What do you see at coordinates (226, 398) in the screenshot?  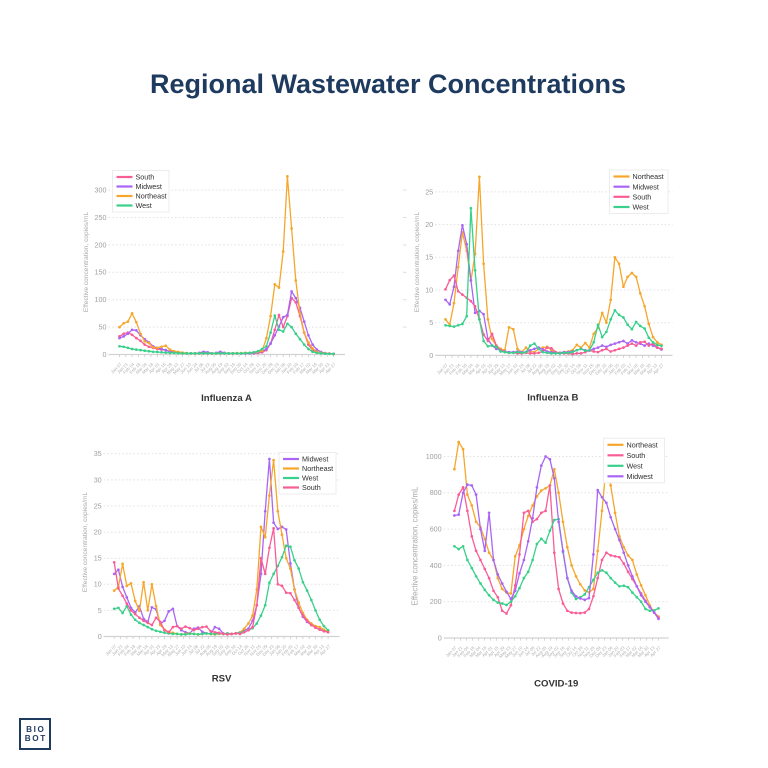 I see `svg-text: Influenza A` at bounding box center [226, 398].